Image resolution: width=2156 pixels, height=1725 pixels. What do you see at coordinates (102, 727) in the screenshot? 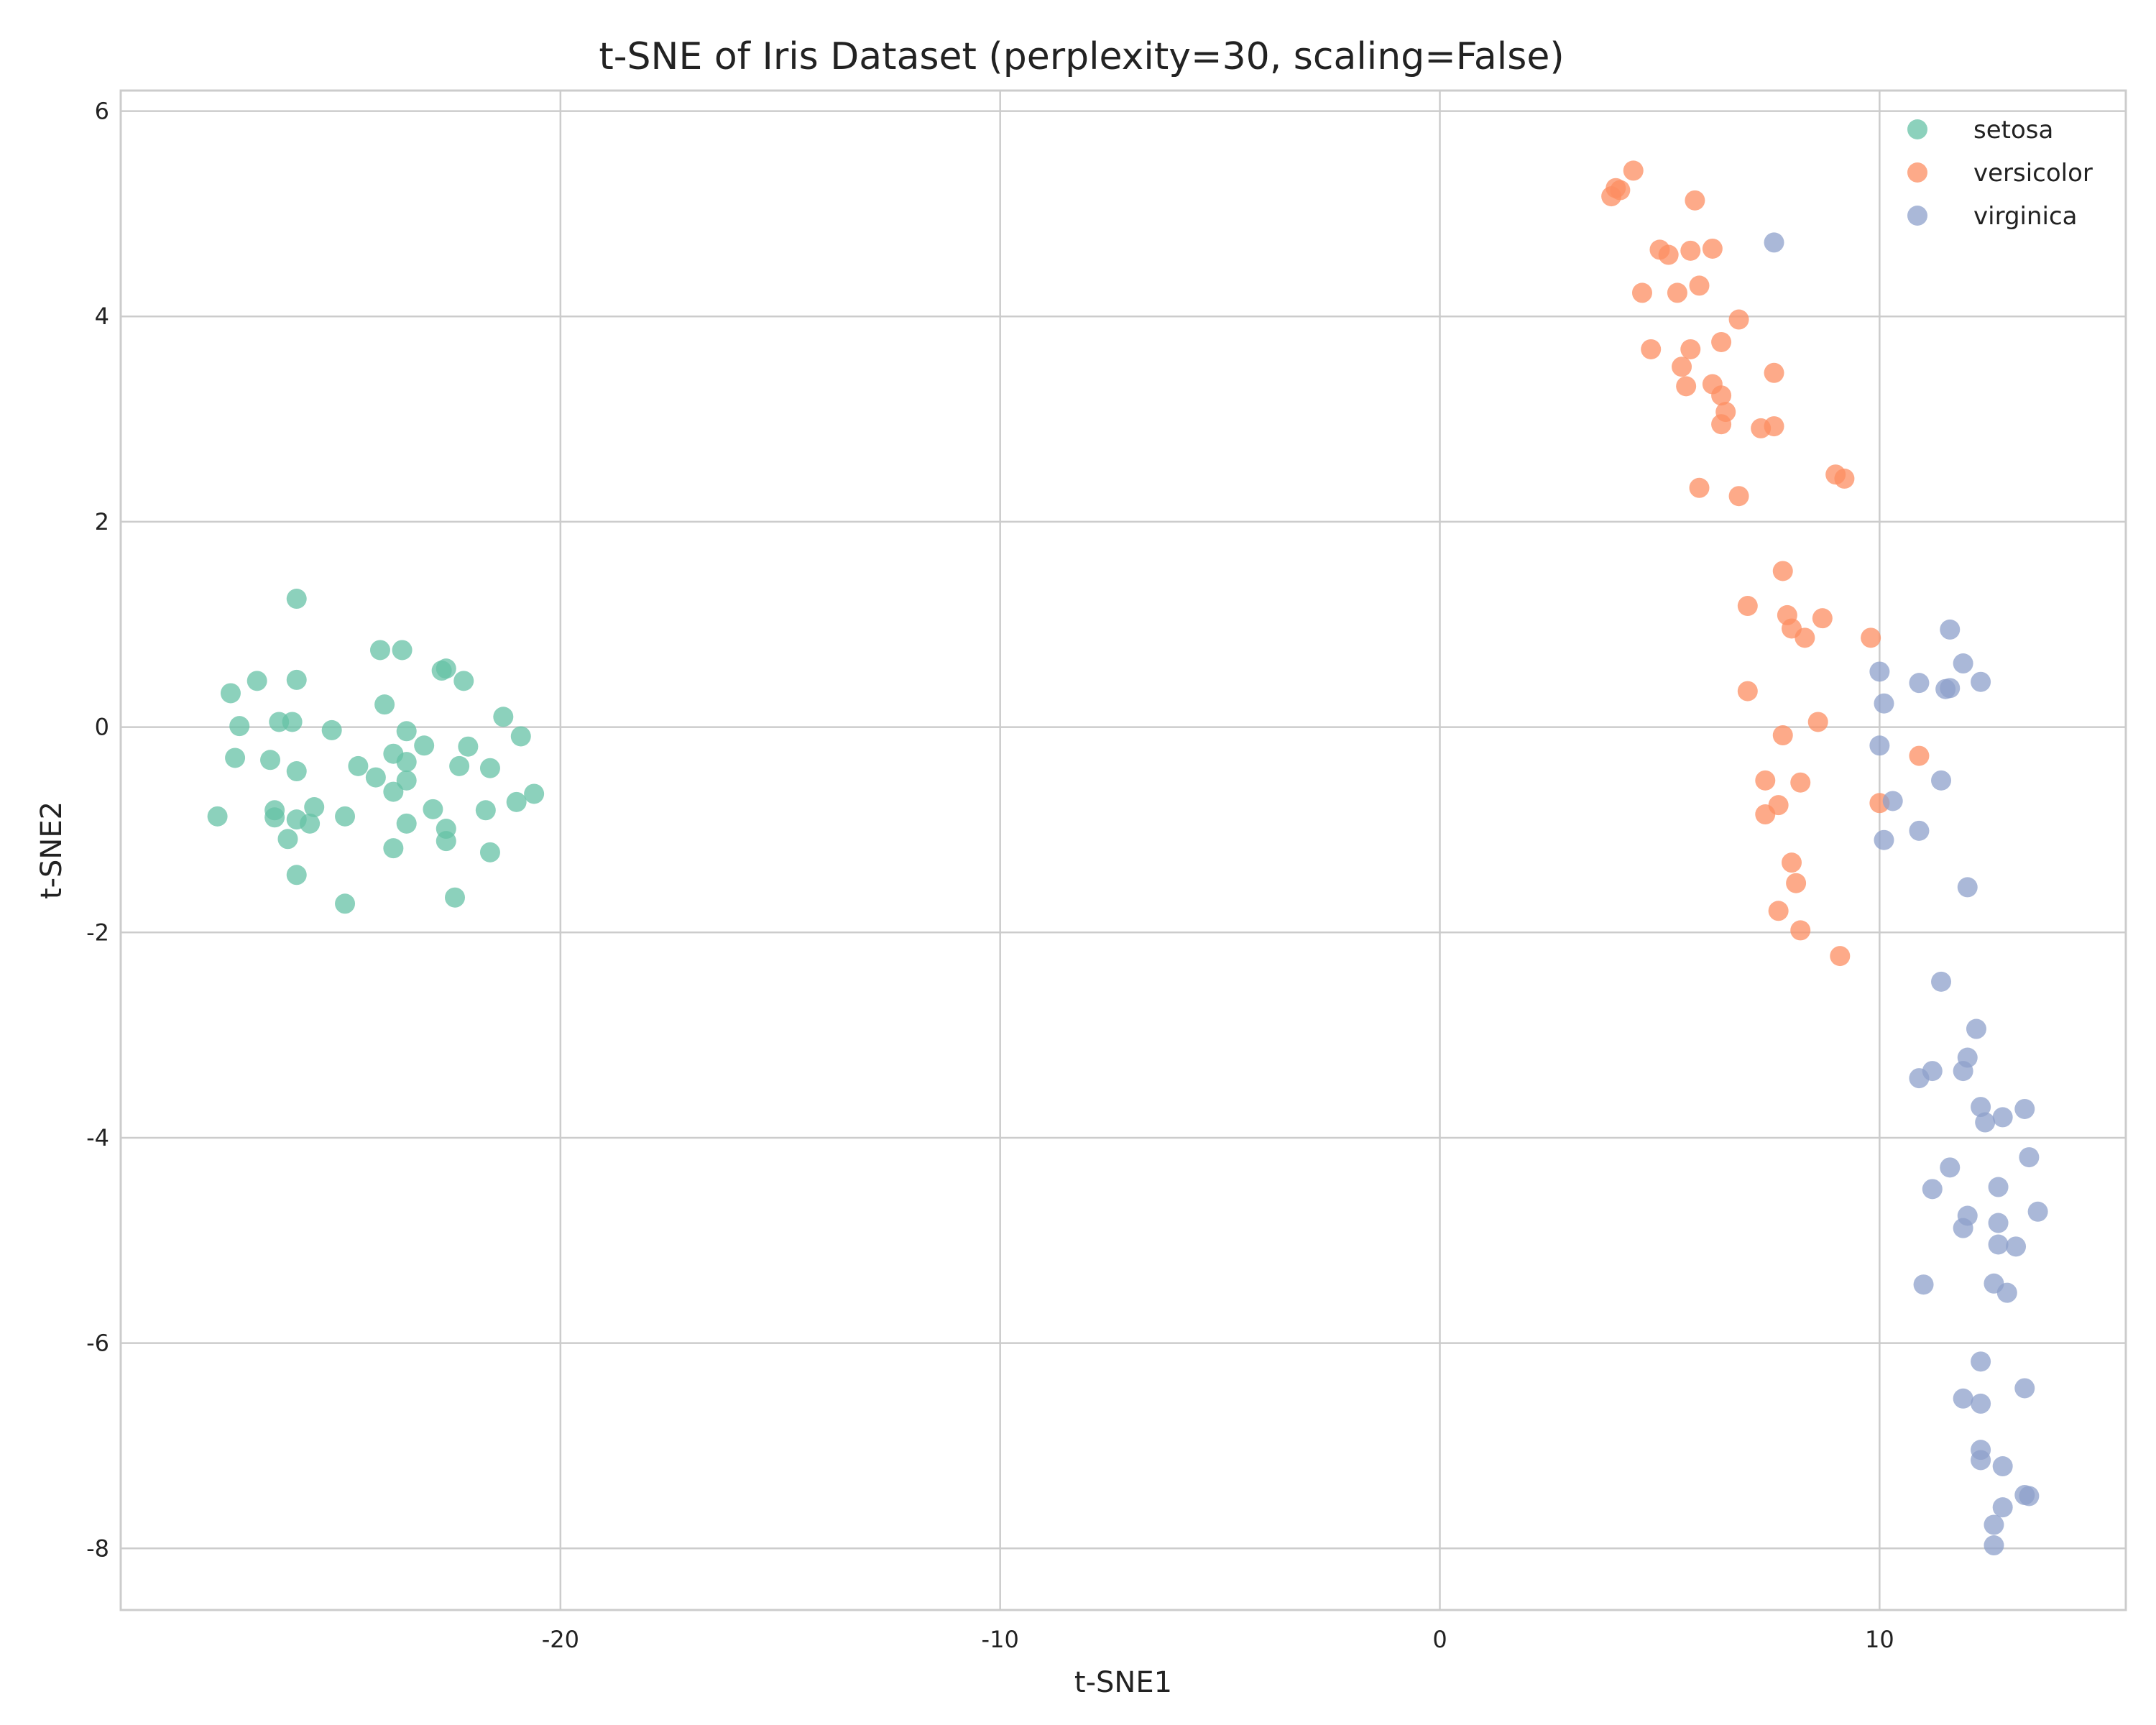
I see `y-tick-label: 0` at bounding box center [102, 727].